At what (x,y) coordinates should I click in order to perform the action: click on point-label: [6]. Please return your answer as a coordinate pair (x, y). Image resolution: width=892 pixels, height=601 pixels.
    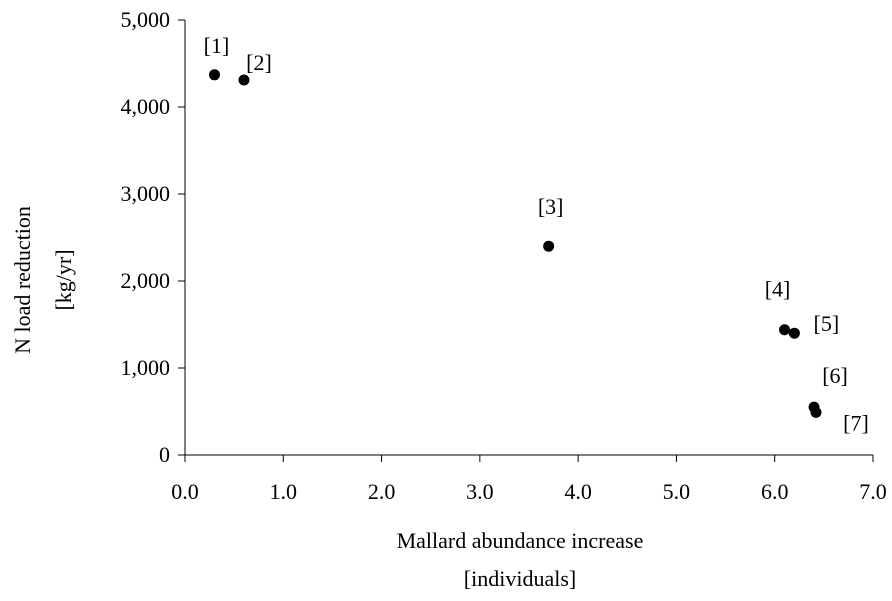
    Looking at the image, I should click on (835, 375).